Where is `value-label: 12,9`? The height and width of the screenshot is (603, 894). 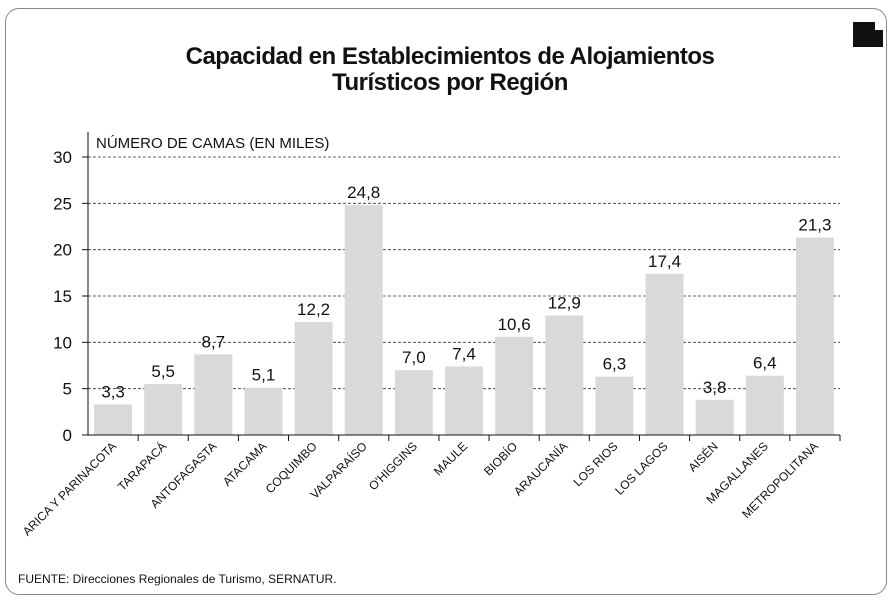 value-label: 12,9 is located at coordinates (564, 302).